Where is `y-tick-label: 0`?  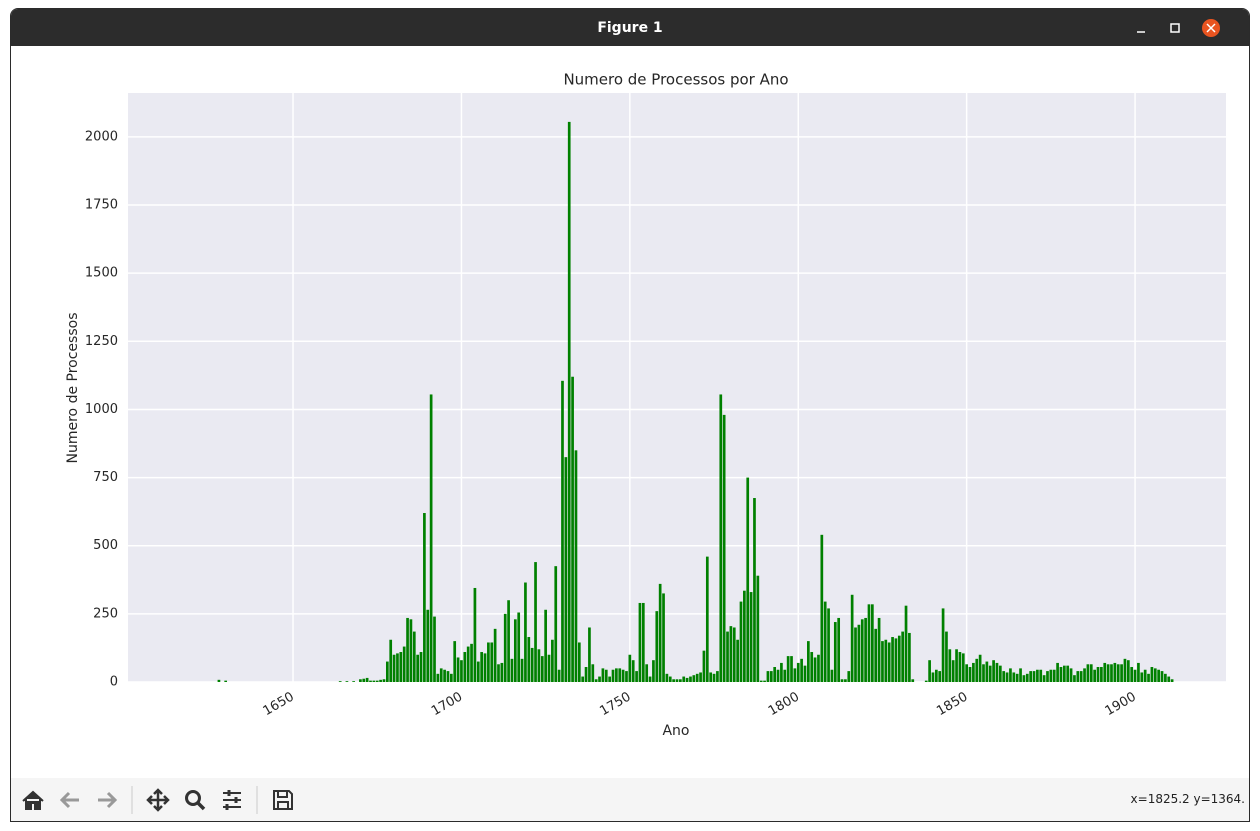 y-tick-label: 0 is located at coordinates (114, 682).